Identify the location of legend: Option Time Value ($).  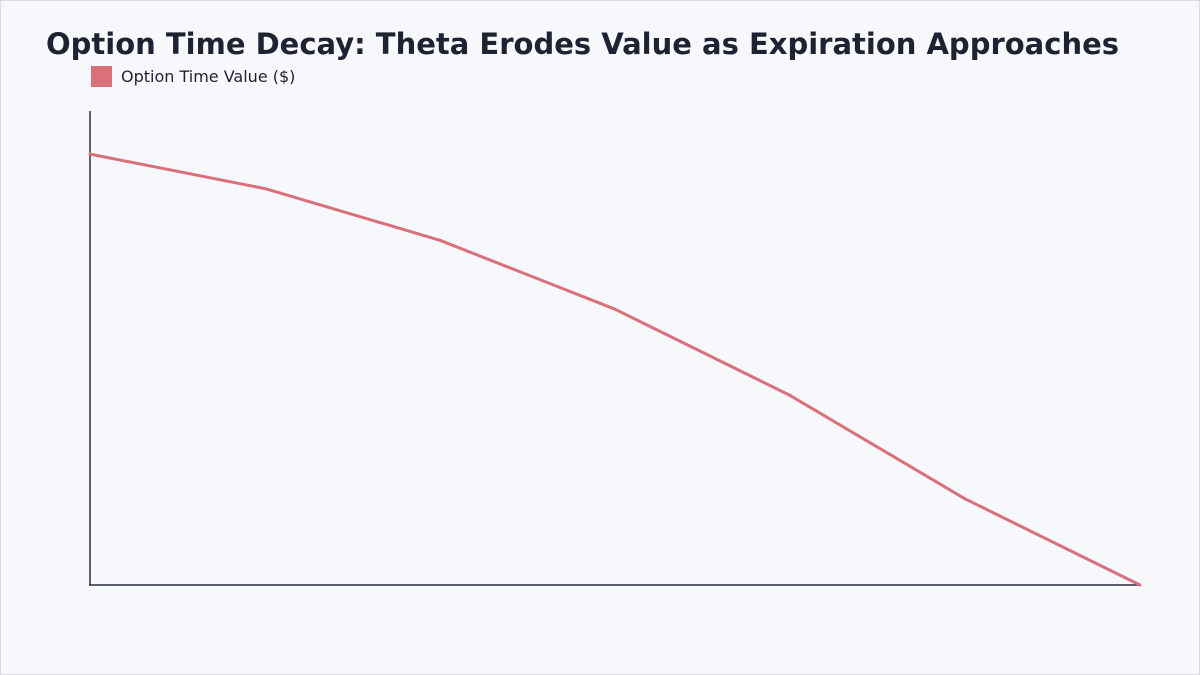
(193, 76).